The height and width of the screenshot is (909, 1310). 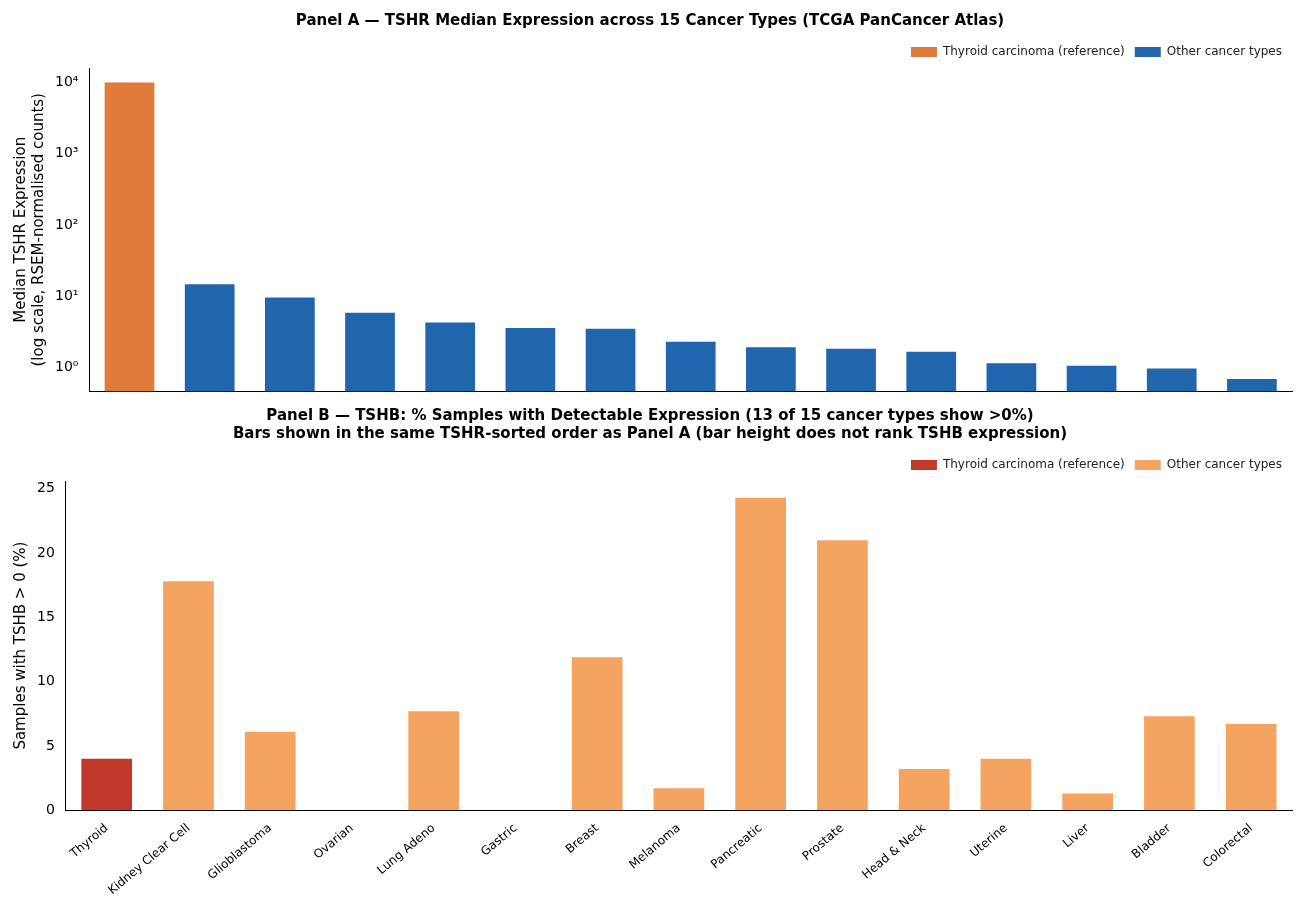 What do you see at coordinates (66, 366) in the screenshot?
I see `y-tick-label: 10⁰` at bounding box center [66, 366].